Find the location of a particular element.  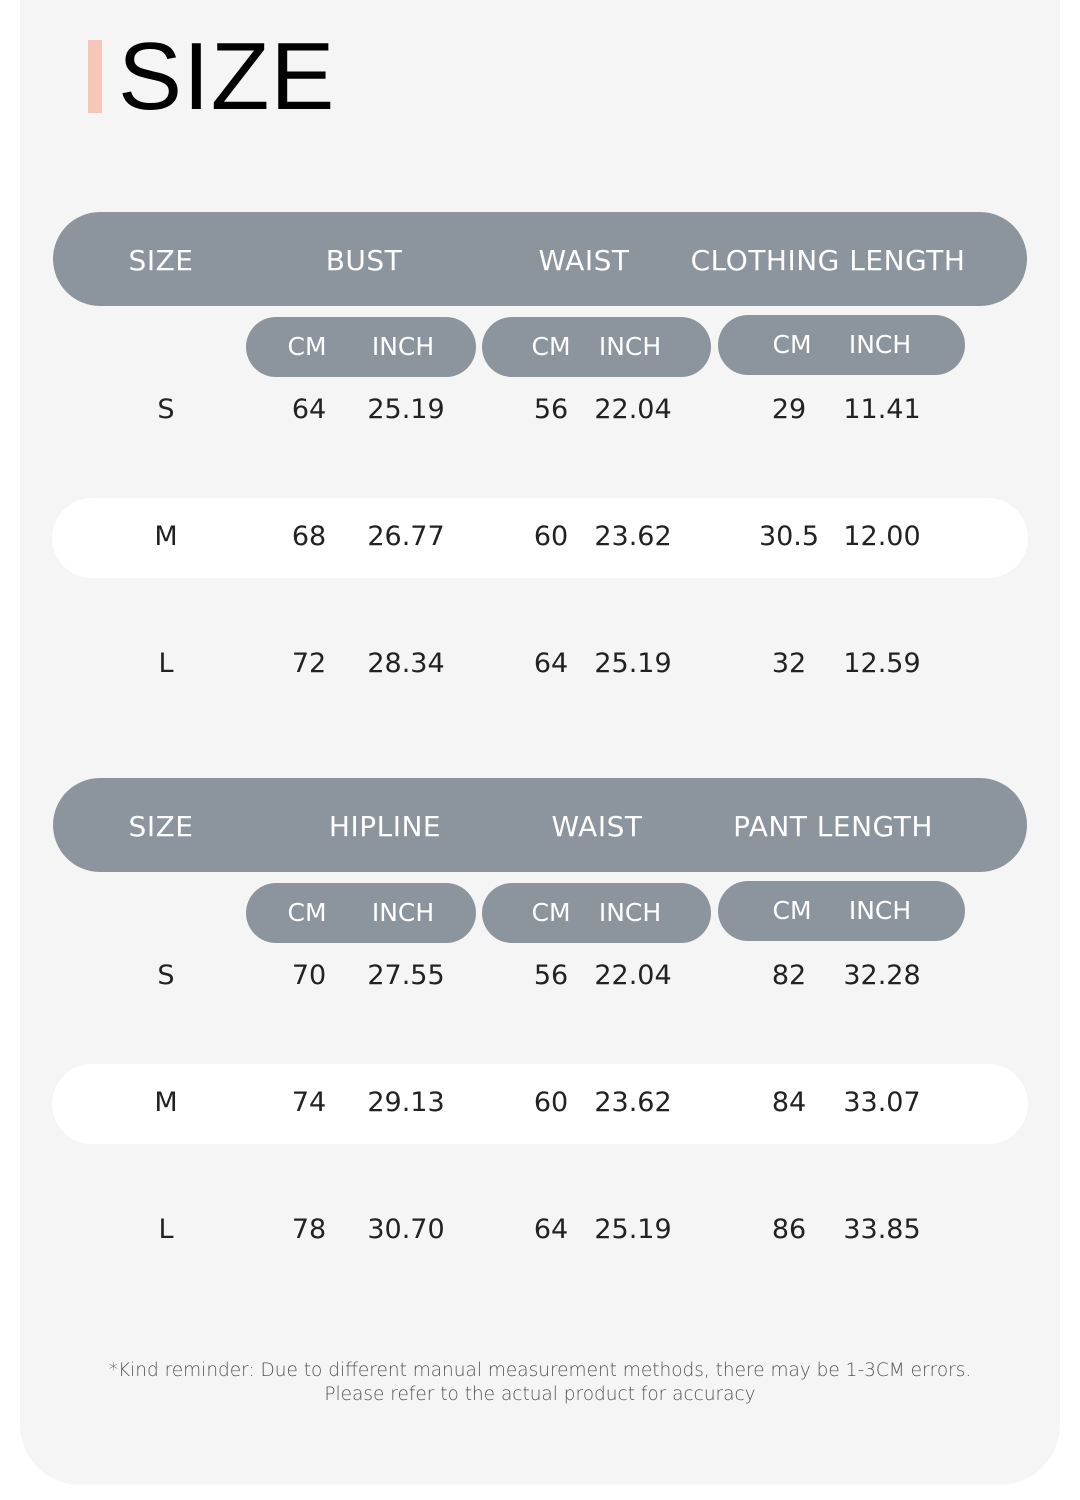

measurement-value: 78 is located at coordinates (309, 1229).